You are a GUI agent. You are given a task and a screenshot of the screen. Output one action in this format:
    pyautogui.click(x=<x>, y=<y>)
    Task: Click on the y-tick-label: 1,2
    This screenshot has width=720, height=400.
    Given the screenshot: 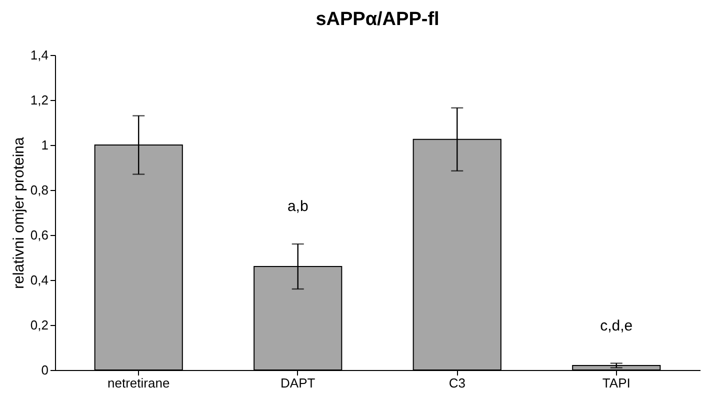 What is the action you would take?
    pyautogui.click(x=39, y=100)
    